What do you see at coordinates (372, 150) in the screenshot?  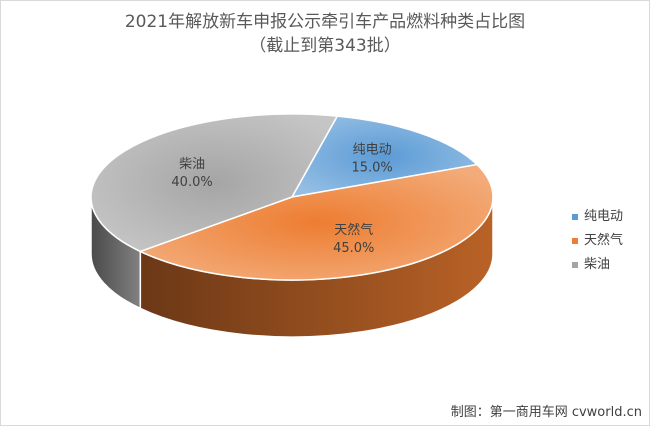 I see `slice-label: 纯电动` at bounding box center [372, 150].